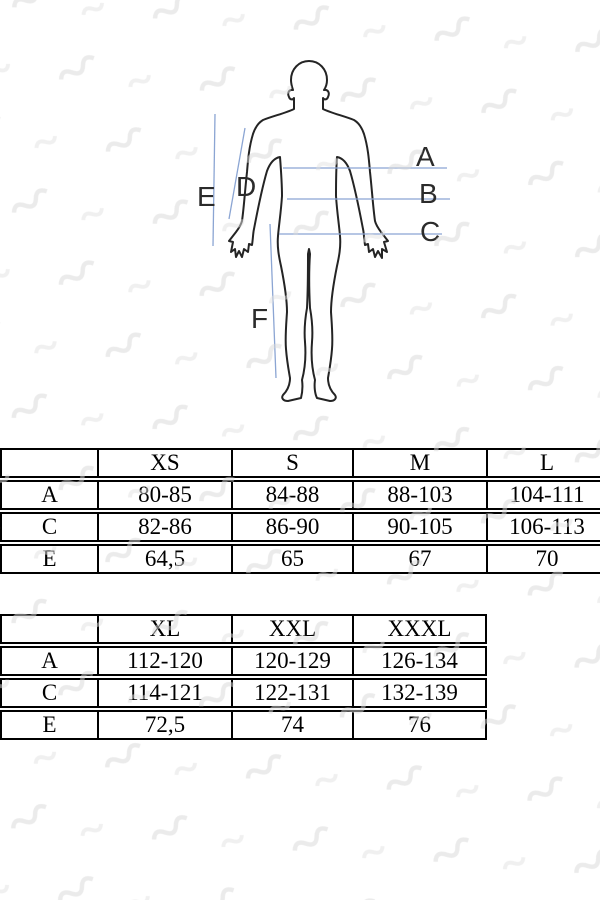  I want to click on value-cell: 67, so click(420, 559).